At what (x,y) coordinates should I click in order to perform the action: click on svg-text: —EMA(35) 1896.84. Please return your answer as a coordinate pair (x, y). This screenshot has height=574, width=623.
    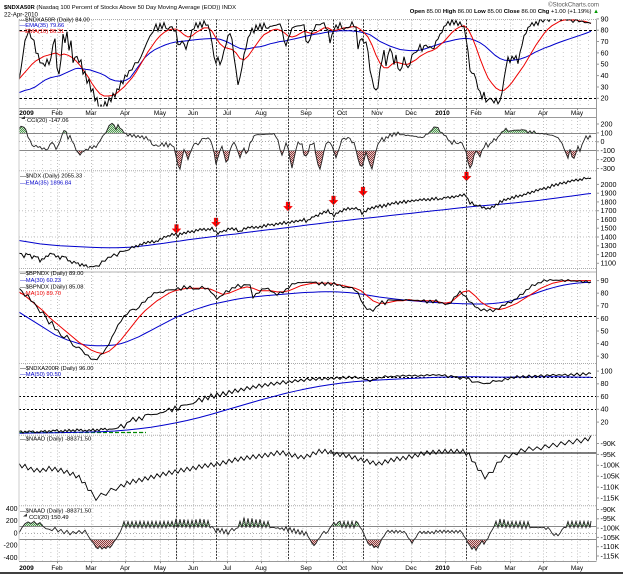
    Looking at the image, I should click on (46, 183).